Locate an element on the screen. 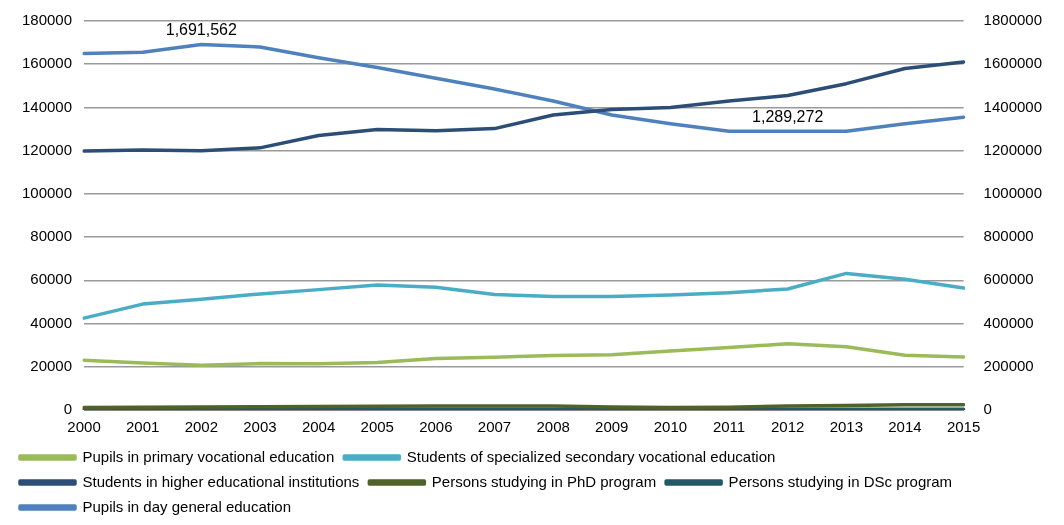  y2-tick-label: 1800000 is located at coordinates (1013, 20).